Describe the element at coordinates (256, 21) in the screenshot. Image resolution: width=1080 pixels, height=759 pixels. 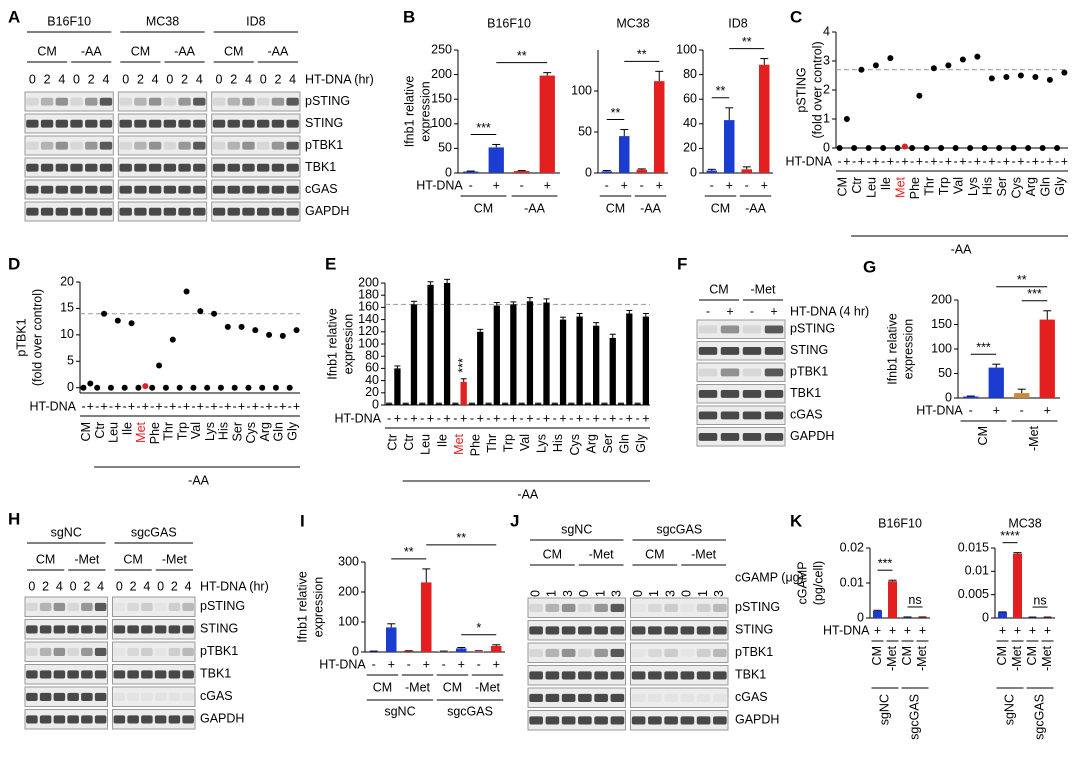
I see `group-label: ID8` at that location.